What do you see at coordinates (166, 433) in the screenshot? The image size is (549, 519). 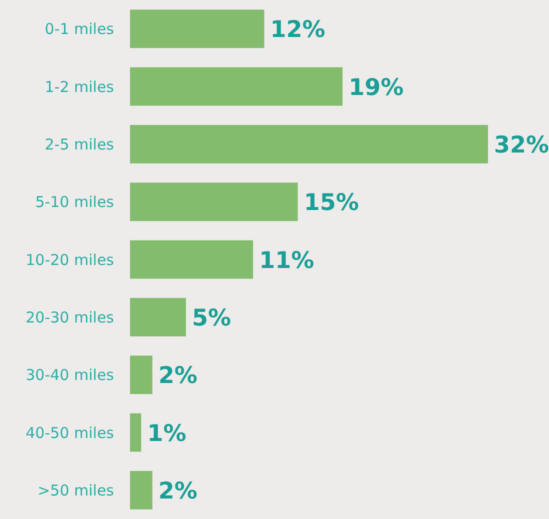 I see `data-label: 1%` at bounding box center [166, 433].